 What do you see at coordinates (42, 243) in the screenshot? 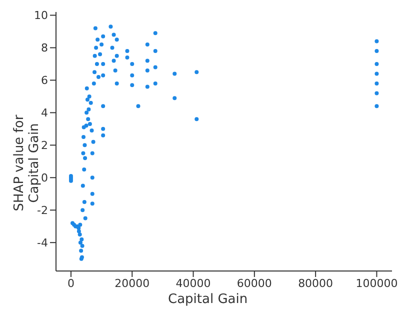
I see `y-tick-label: -4` at bounding box center [42, 243].